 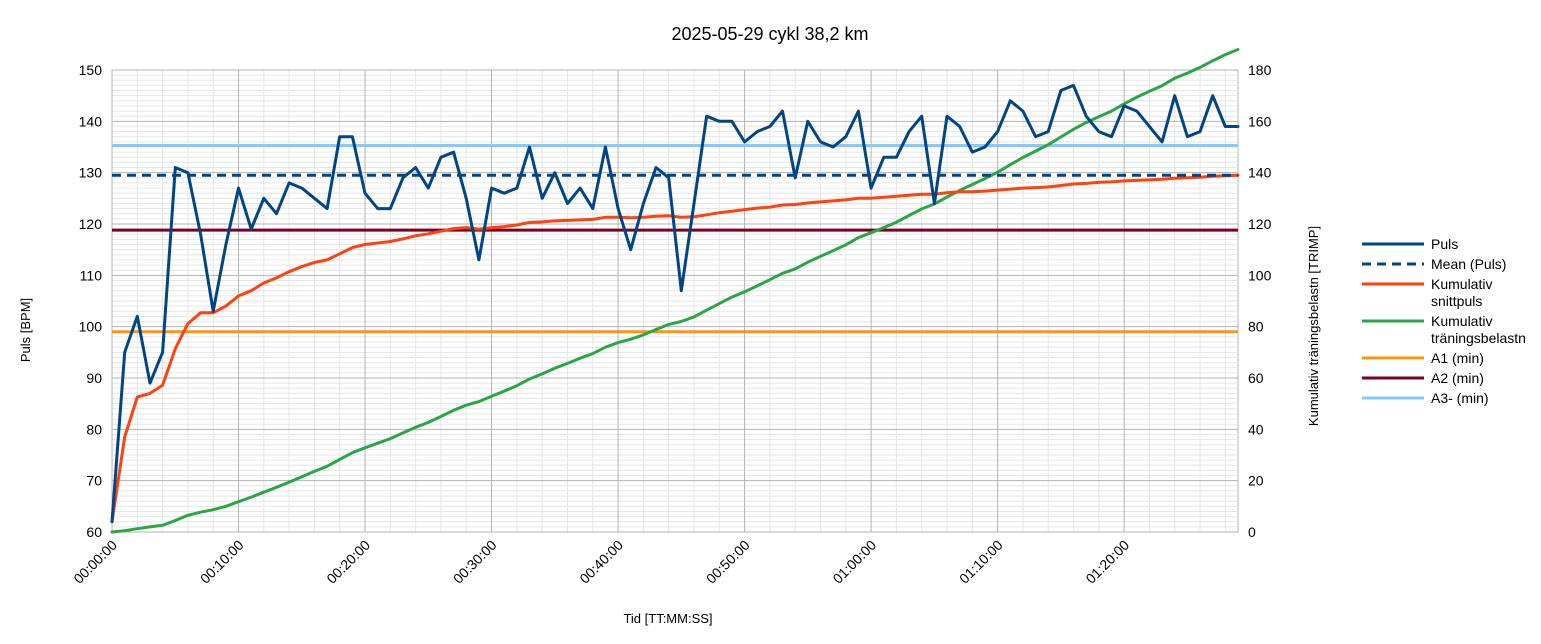 What do you see at coordinates (25, 330) in the screenshot?
I see `y-axis-title: Puls [BPM]` at bounding box center [25, 330].